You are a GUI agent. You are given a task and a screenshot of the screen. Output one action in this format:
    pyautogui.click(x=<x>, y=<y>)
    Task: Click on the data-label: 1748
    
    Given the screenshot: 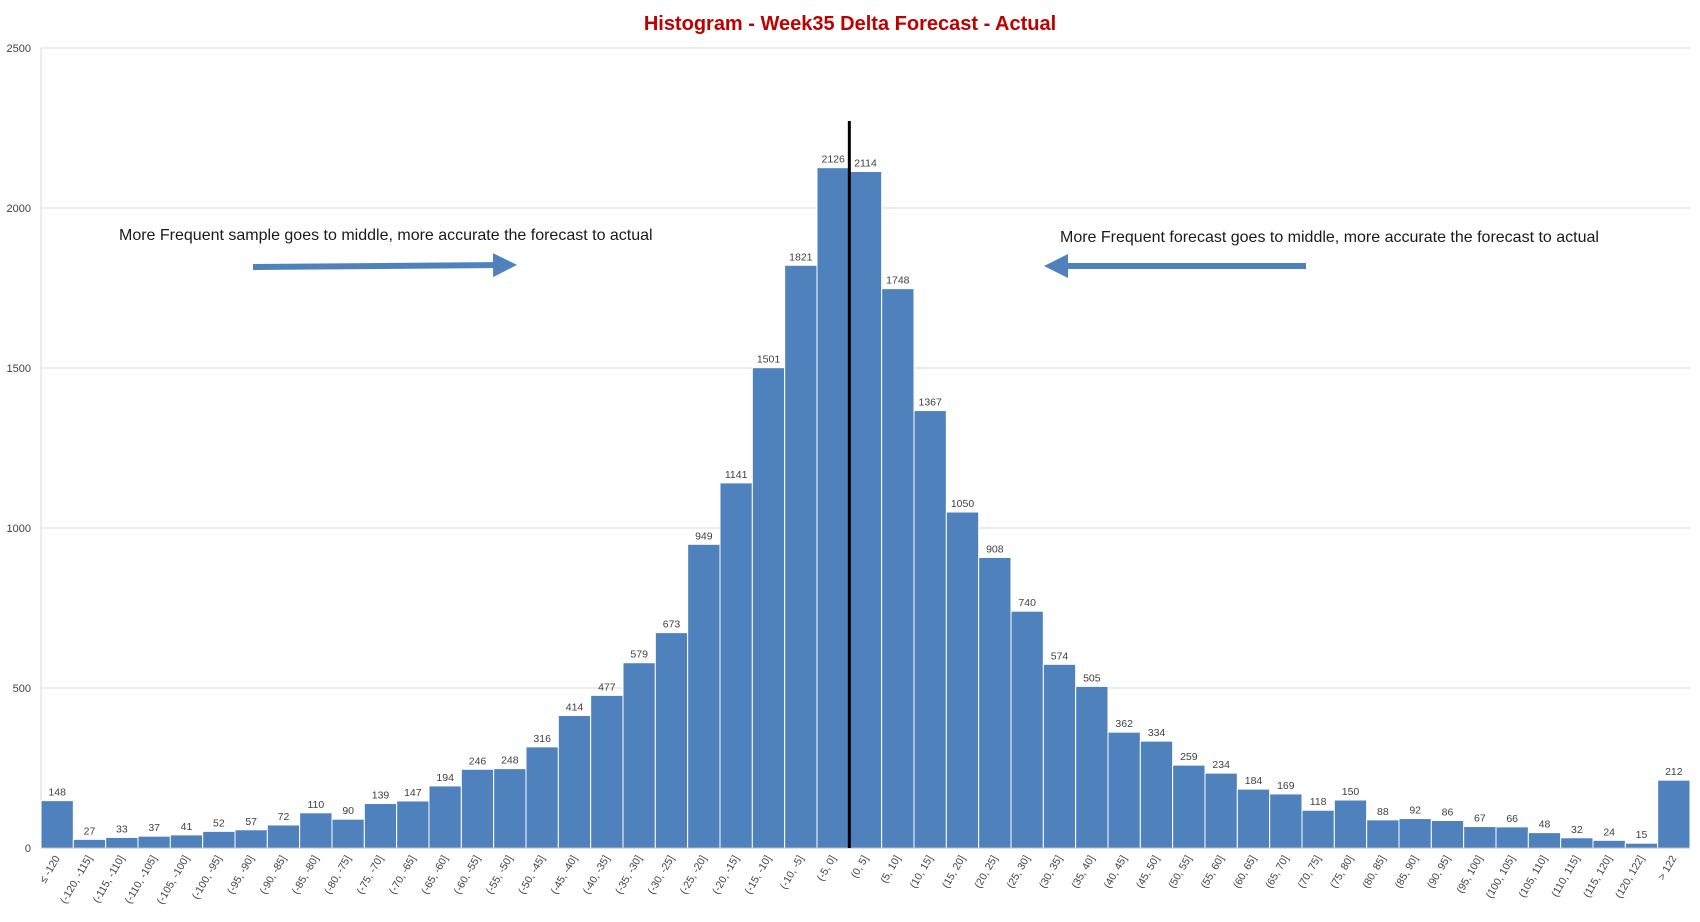 What is the action you would take?
    pyautogui.click(x=898, y=281)
    